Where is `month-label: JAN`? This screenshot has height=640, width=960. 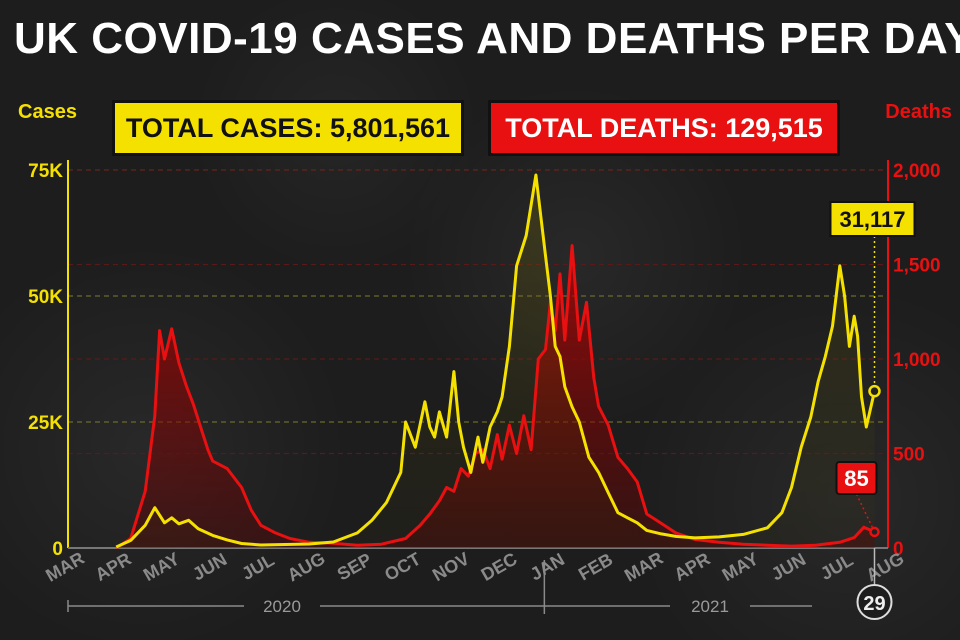
month-label: JAN is located at coordinates (547, 566).